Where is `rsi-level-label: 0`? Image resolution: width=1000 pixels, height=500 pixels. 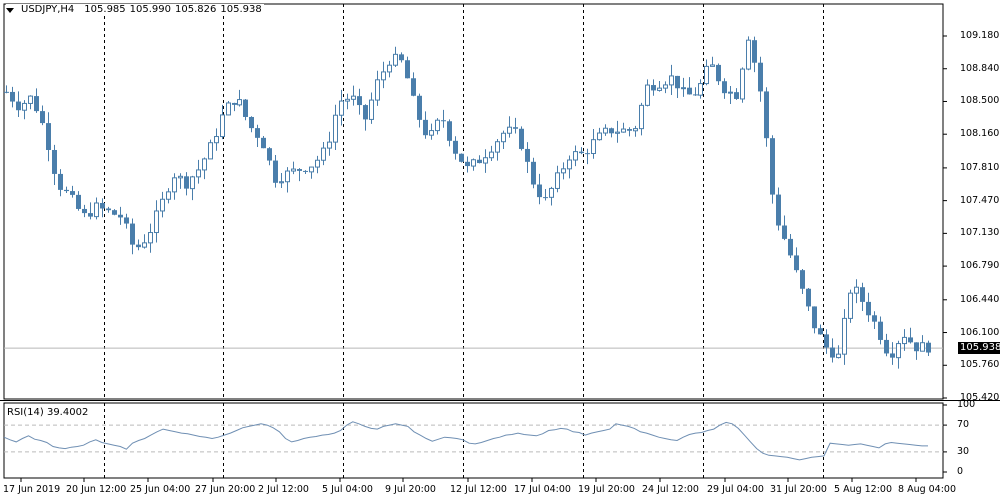 rsi-level-label: 0 is located at coordinates (960, 471).